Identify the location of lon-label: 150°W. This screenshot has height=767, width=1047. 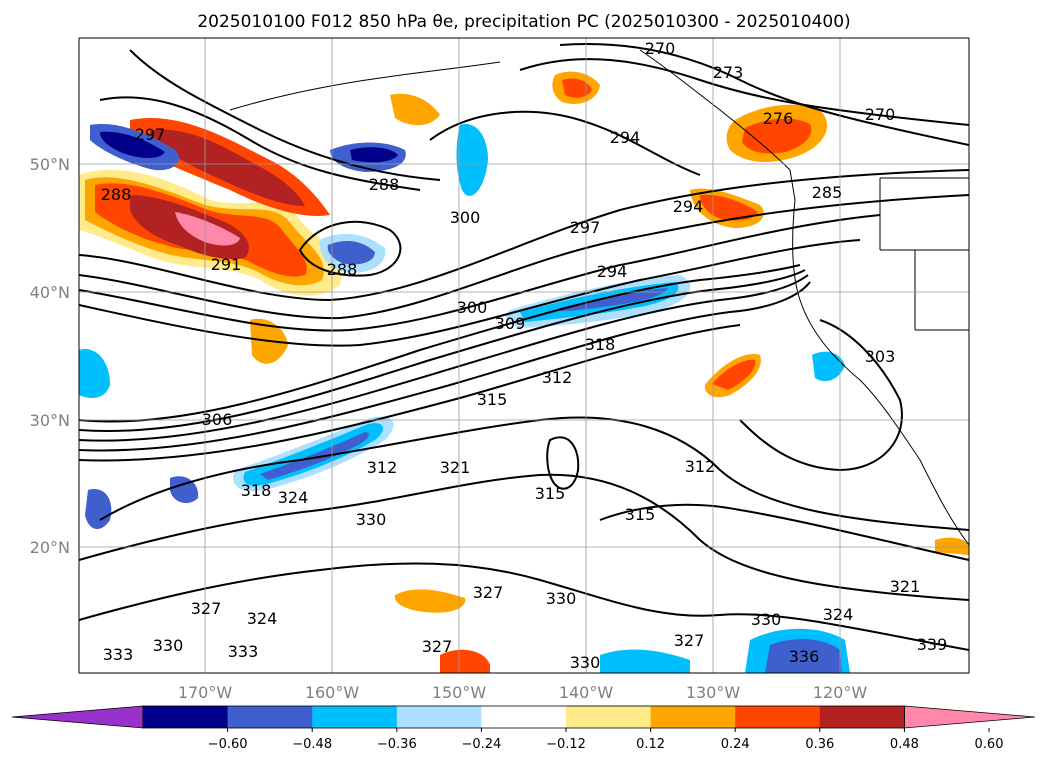
(459, 692).